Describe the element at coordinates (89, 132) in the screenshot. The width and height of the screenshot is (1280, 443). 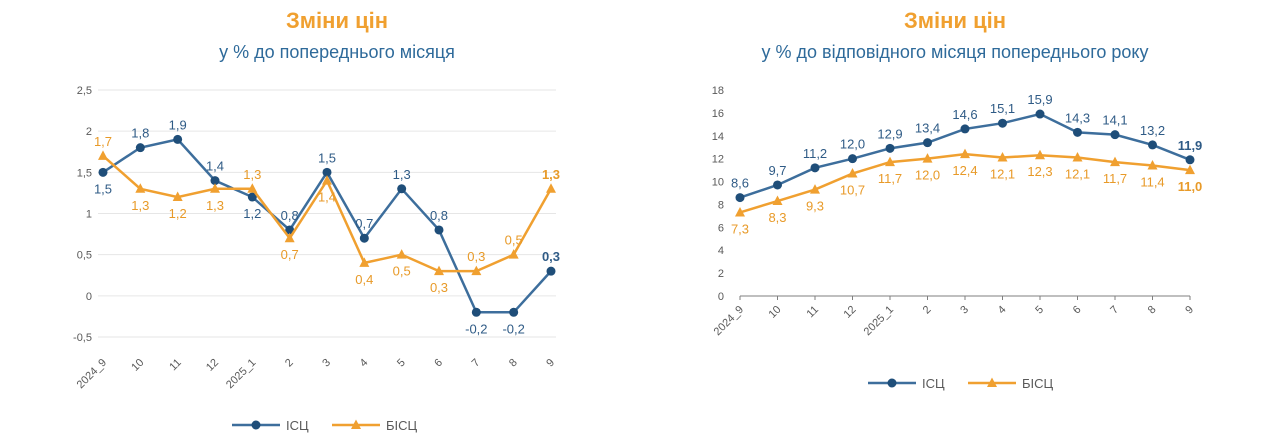
I see `y-tick-label: 2` at that location.